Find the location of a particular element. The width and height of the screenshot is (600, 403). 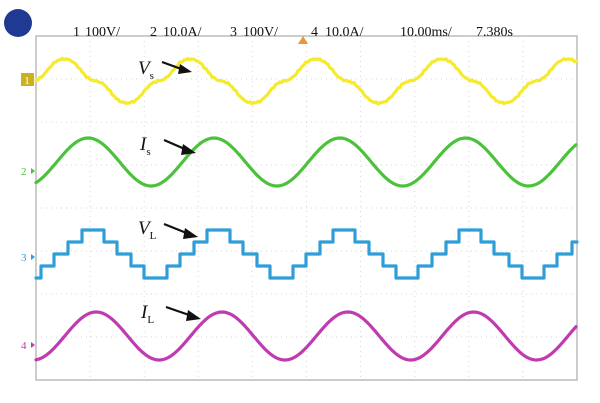

series-vl-trace is located at coordinates (306, 254).